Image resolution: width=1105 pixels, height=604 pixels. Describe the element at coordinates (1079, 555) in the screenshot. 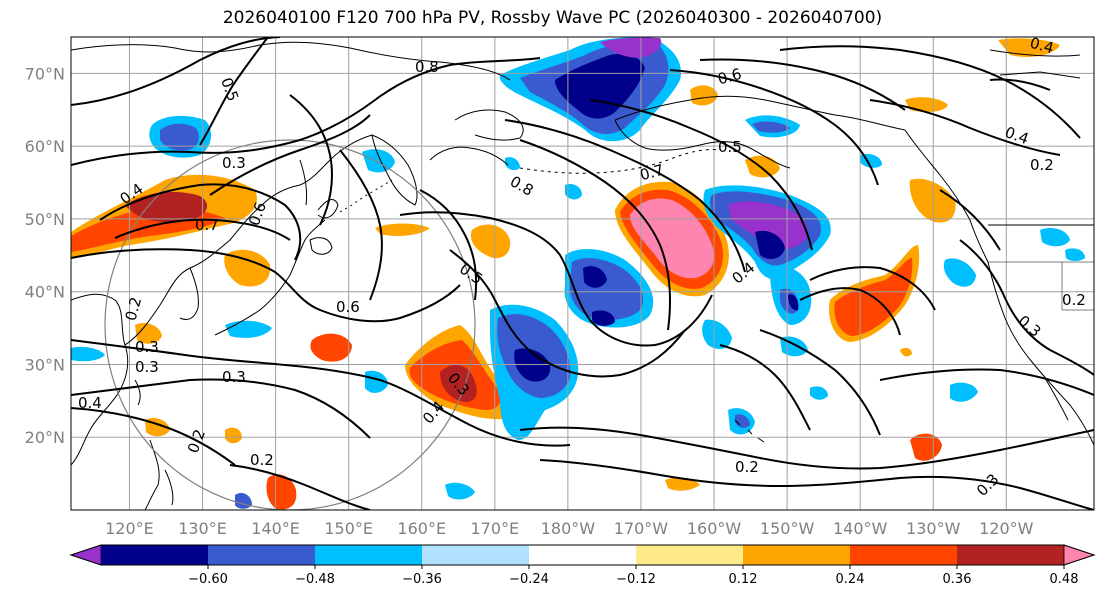

I see `colorbar-extend-high` at that location.